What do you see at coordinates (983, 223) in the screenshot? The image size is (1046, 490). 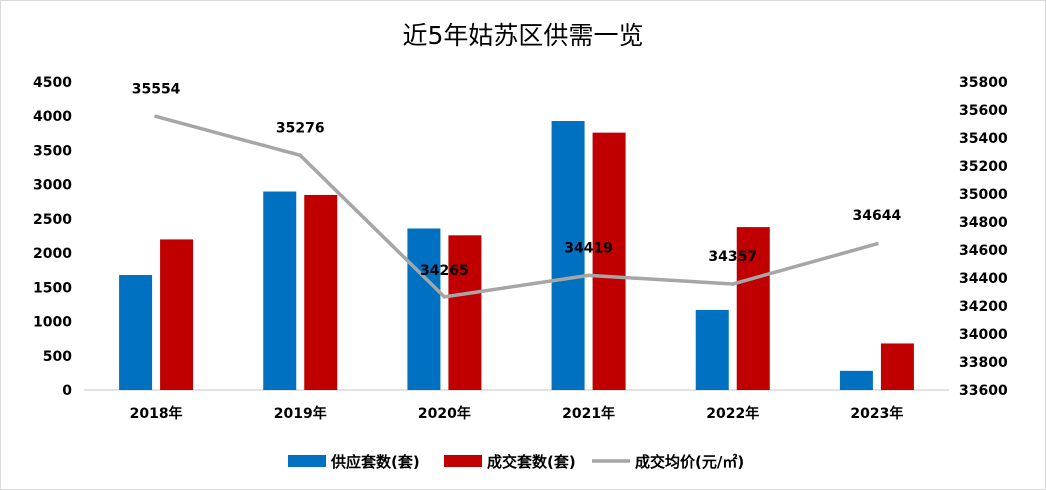 I see `right-tick-label: 34800` at bounding box center [983, 223].